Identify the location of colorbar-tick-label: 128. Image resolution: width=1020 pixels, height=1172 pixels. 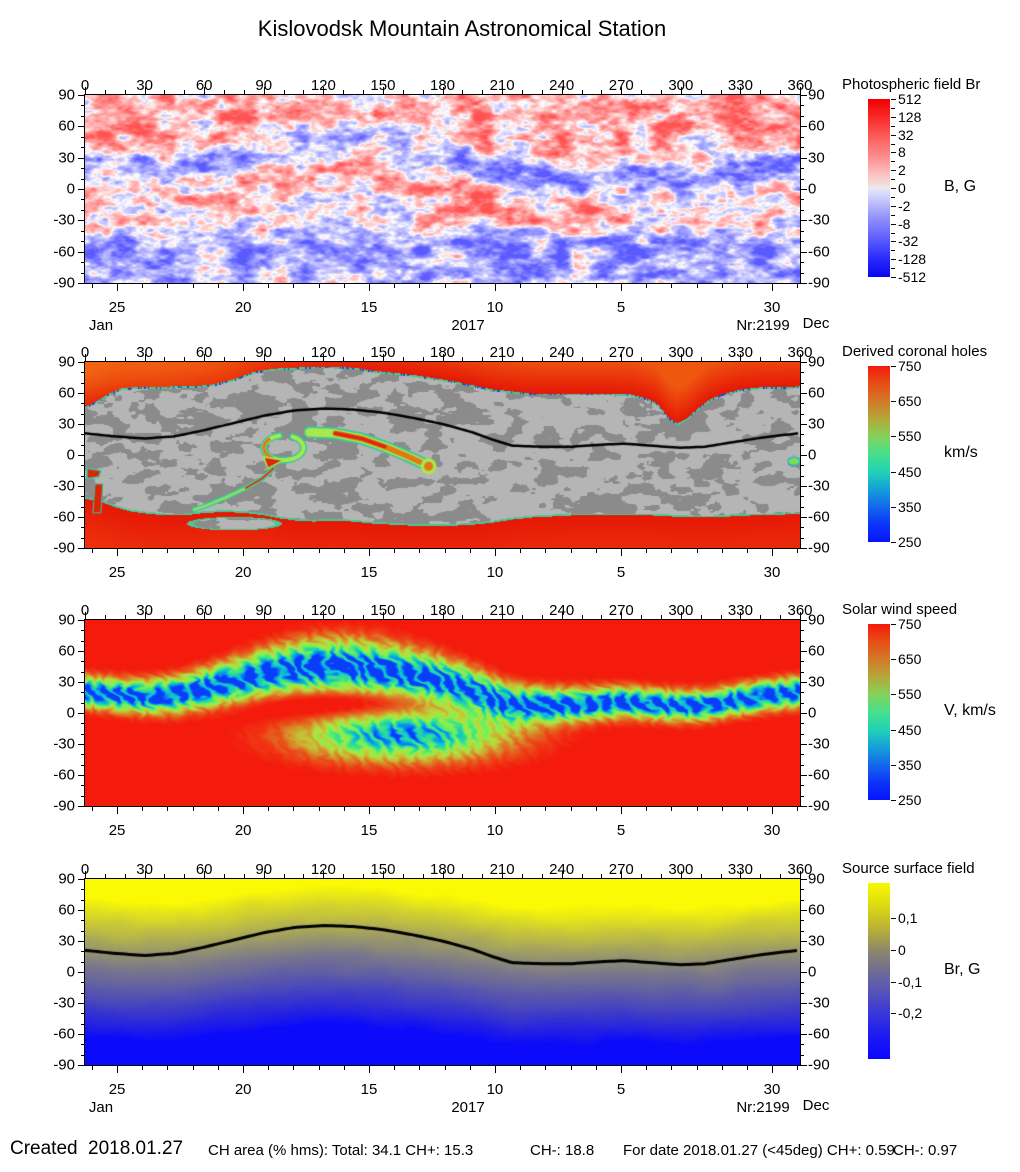
(910, 116).